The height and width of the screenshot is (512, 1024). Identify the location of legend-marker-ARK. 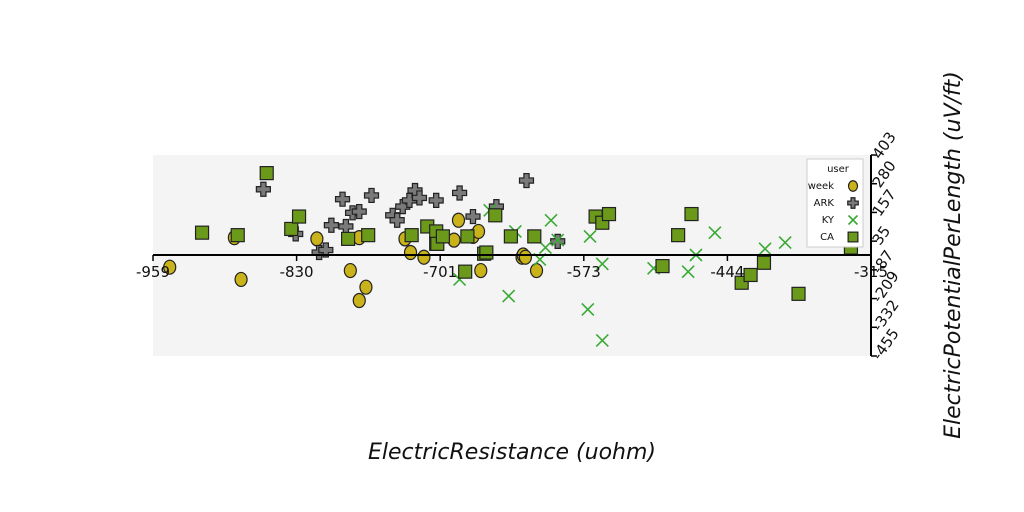
(853, 203).